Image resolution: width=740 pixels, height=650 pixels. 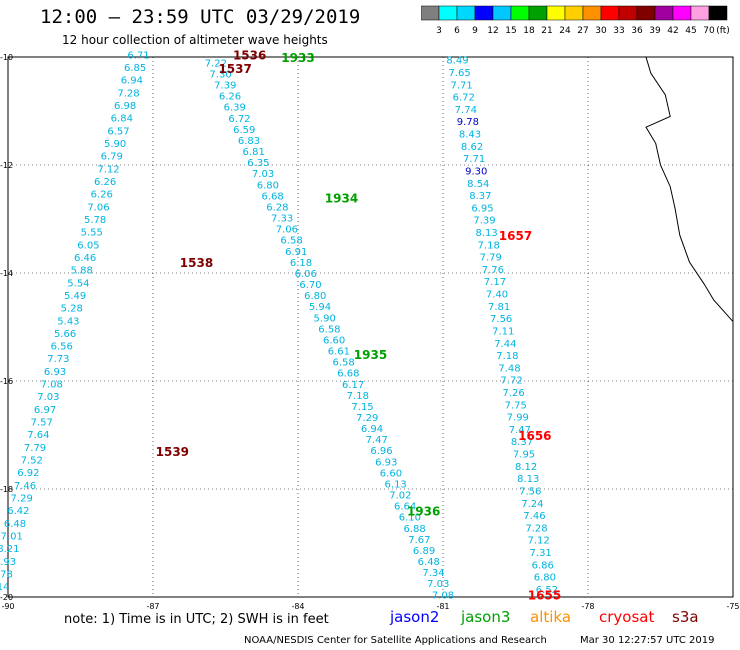 What do you see at coordinates (689, 189) in the screenshot?
I see `coastline` at bounding box center [689, 189].